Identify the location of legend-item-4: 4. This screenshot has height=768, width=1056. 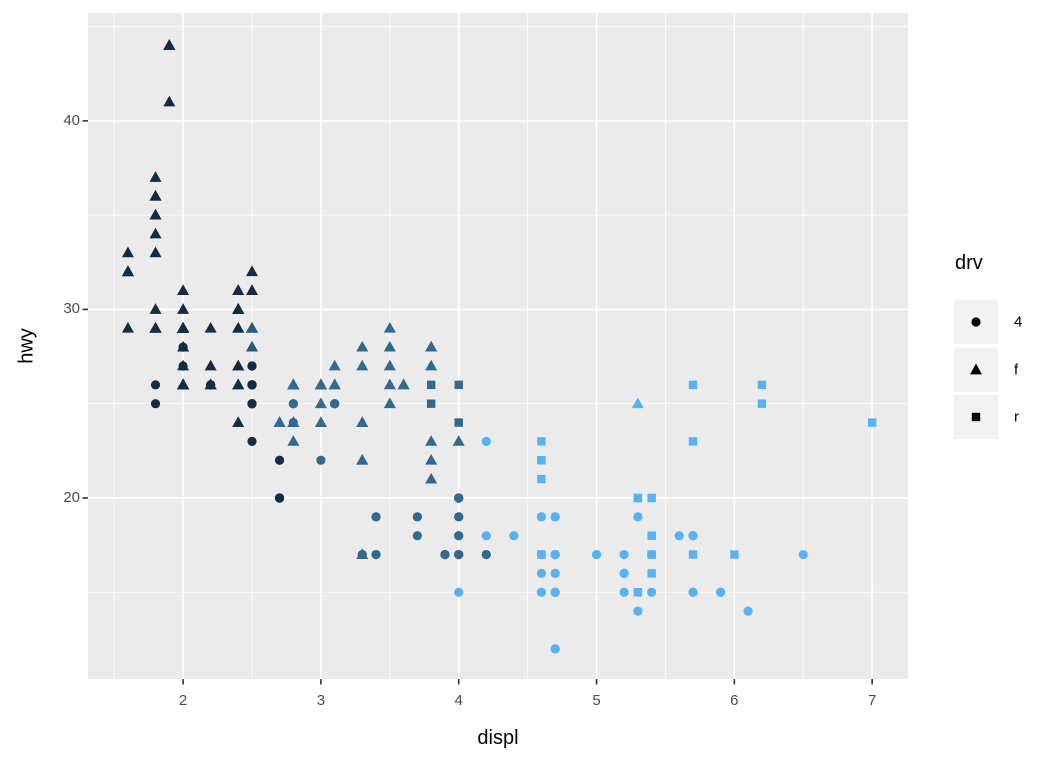
(1004, 322).